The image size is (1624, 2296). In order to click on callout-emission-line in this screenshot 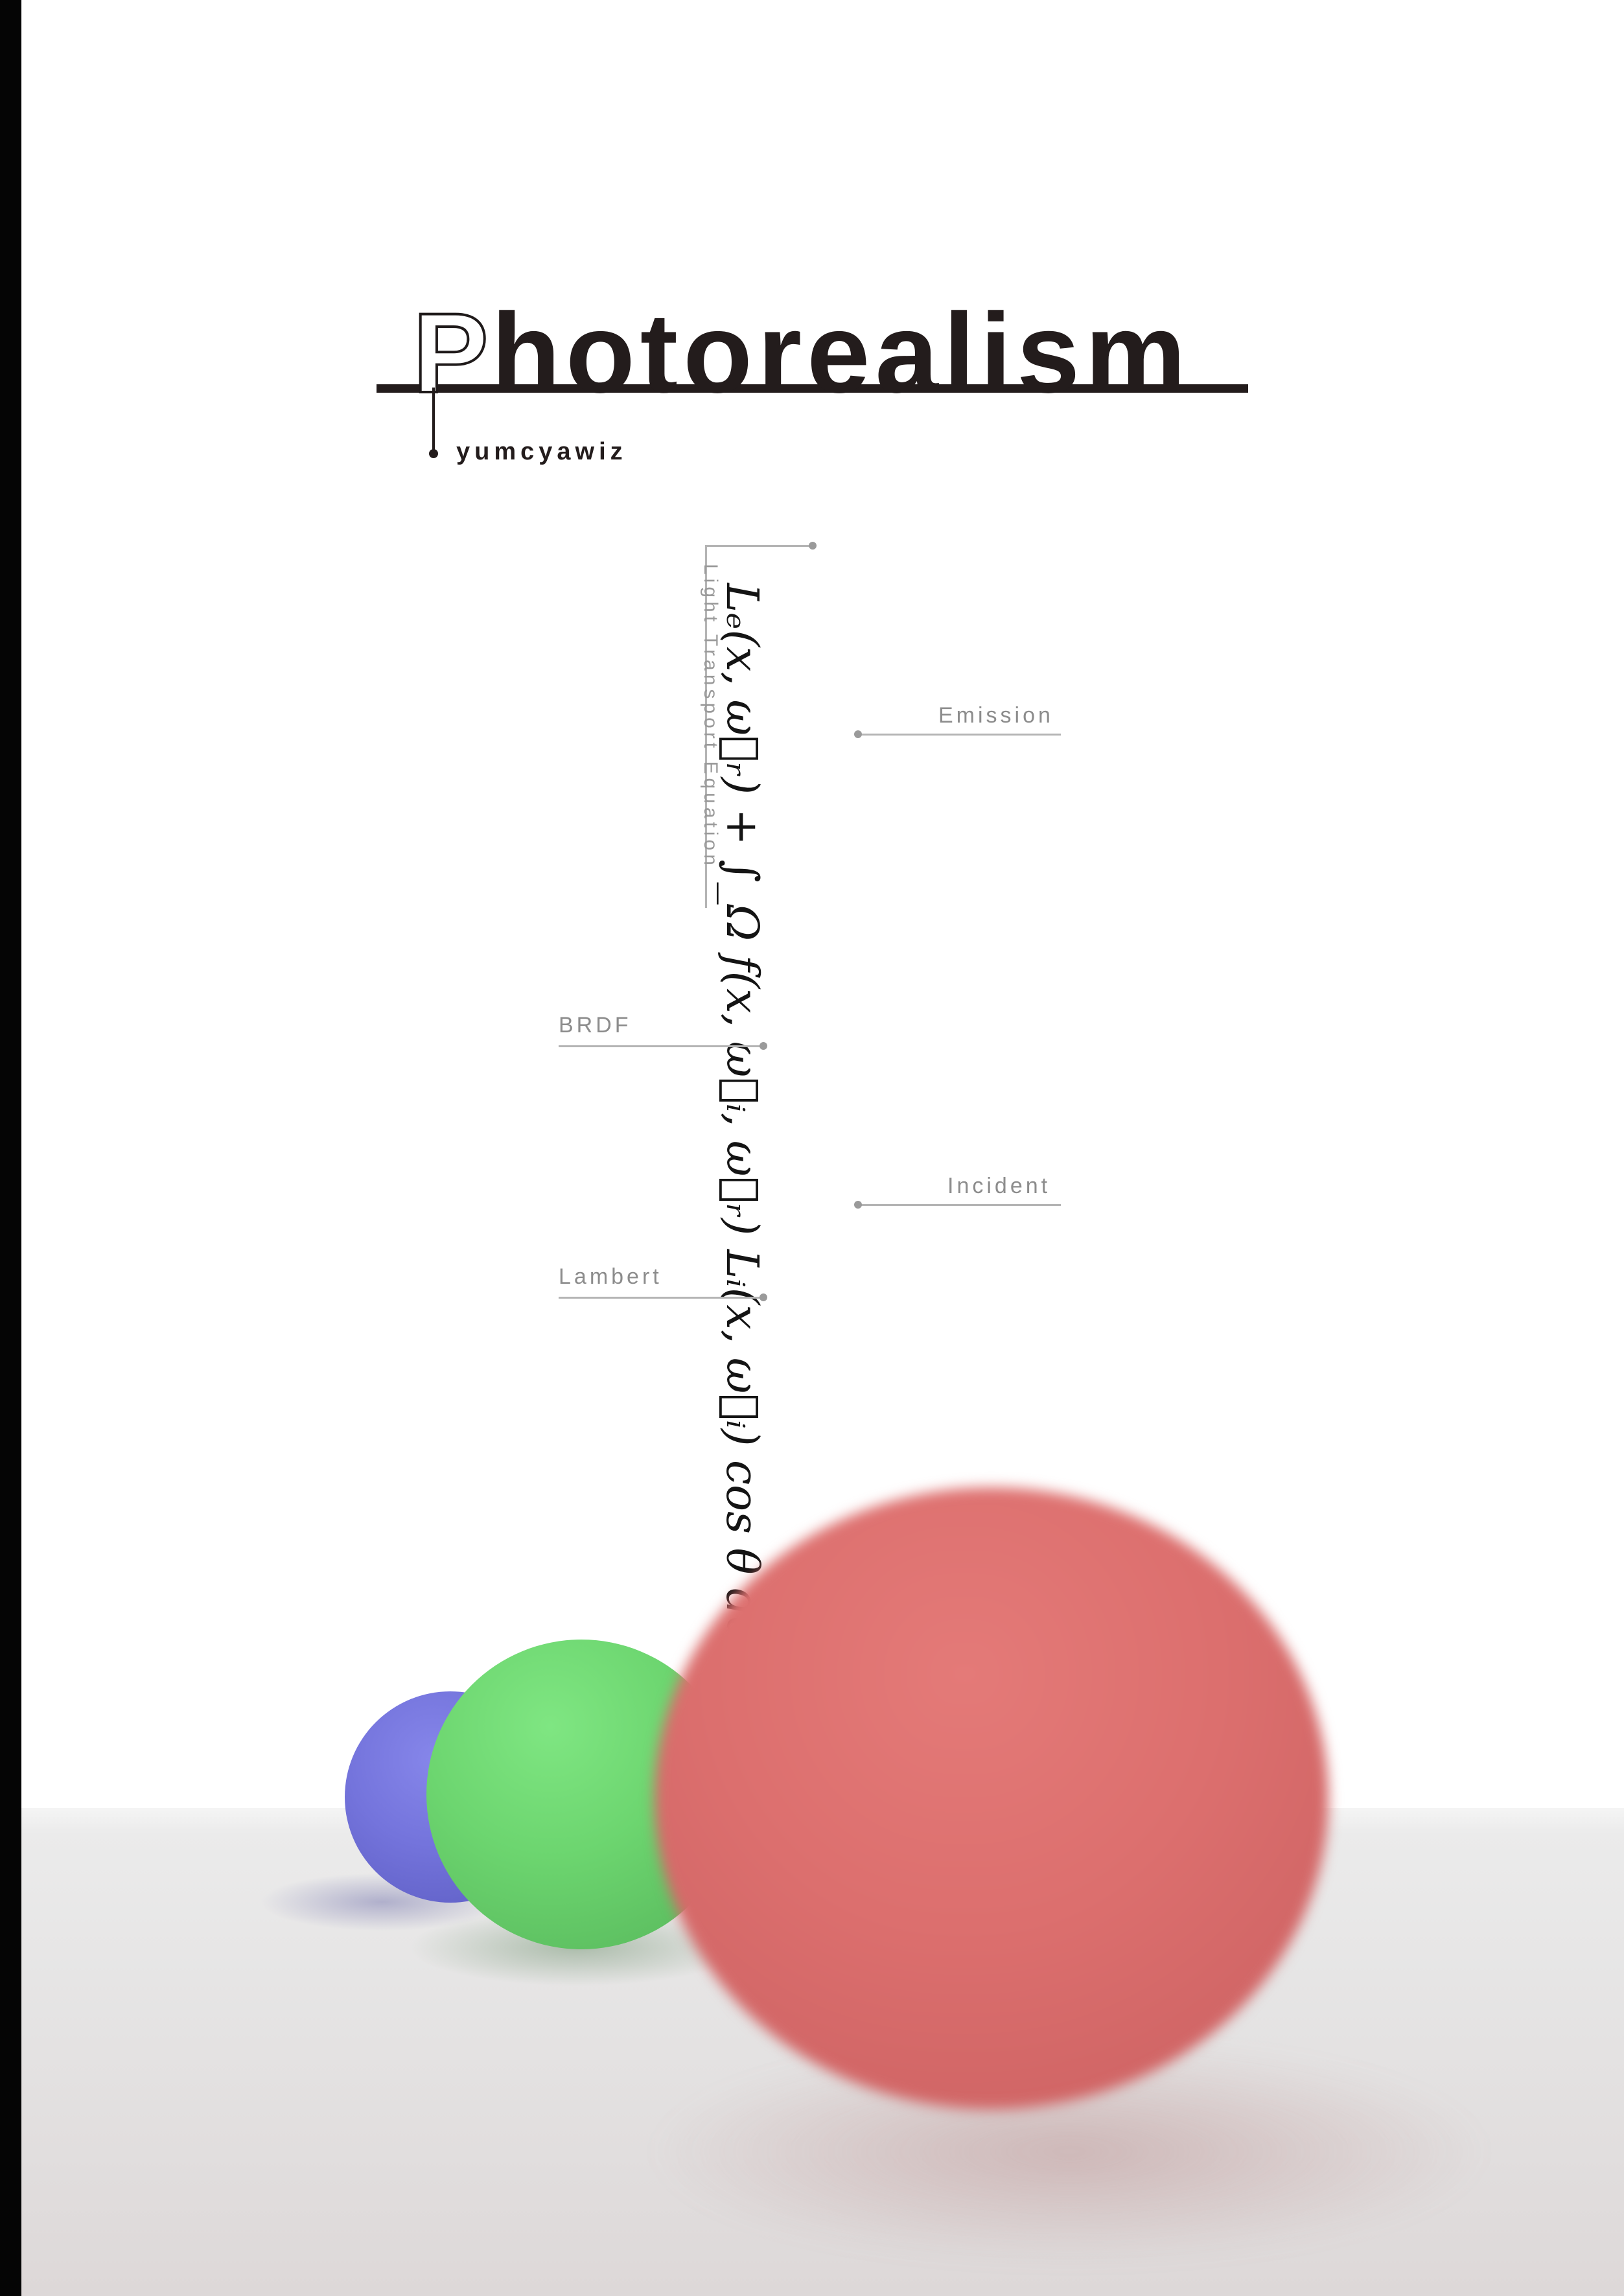, I will do `click(959, 735)`.